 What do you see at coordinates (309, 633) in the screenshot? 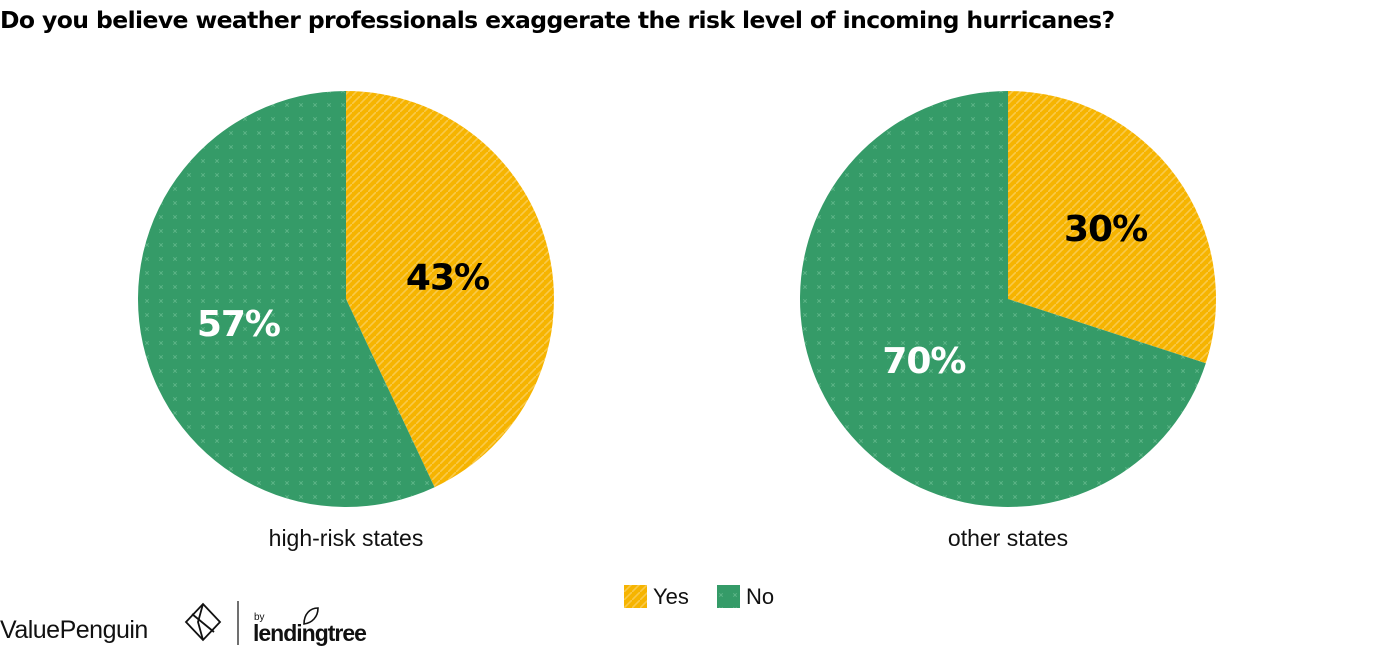
I see `lendingtree-wordmark: lendingtree` at bounding box center [309, 633].